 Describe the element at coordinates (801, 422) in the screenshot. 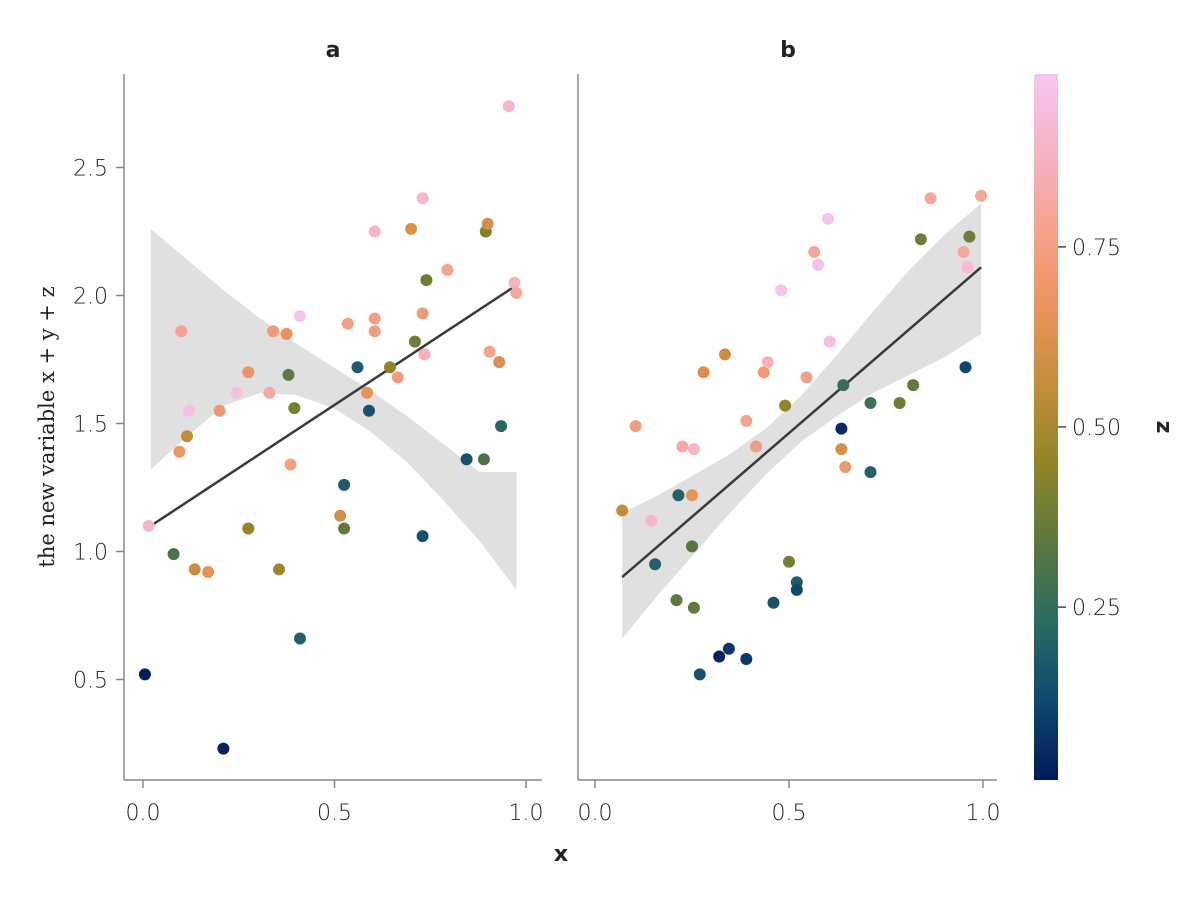

I see `panel-b-regression-line` at that location.